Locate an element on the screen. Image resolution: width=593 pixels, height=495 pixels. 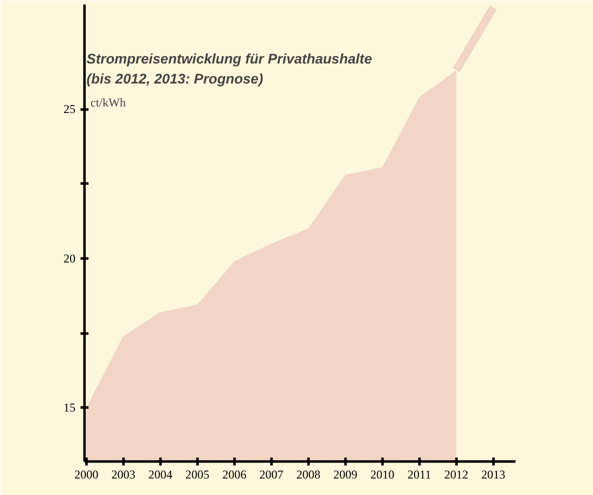
x-tick-label: 2006 is located at coordinates (234, 475).